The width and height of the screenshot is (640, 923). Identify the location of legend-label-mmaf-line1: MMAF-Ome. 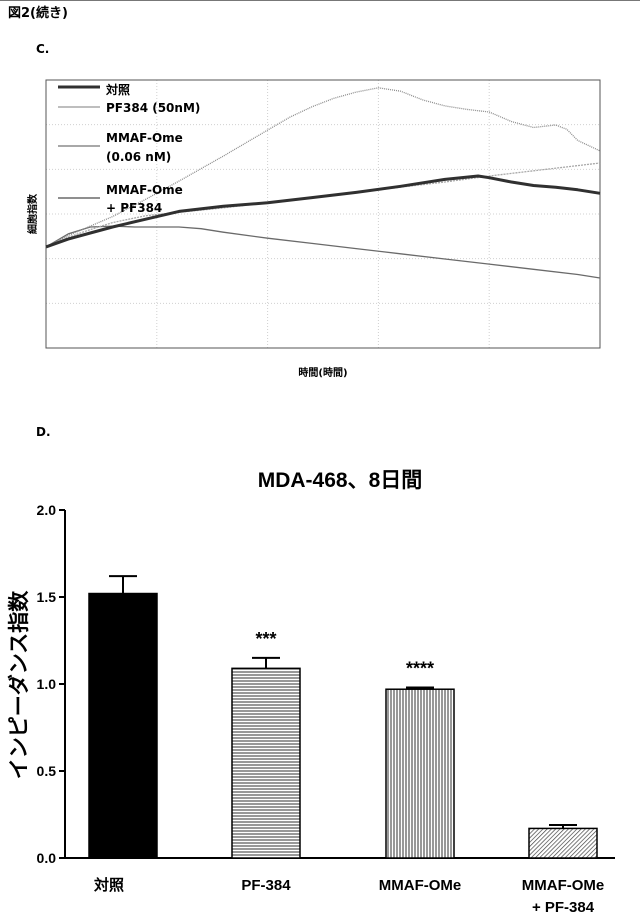
(144, 138).